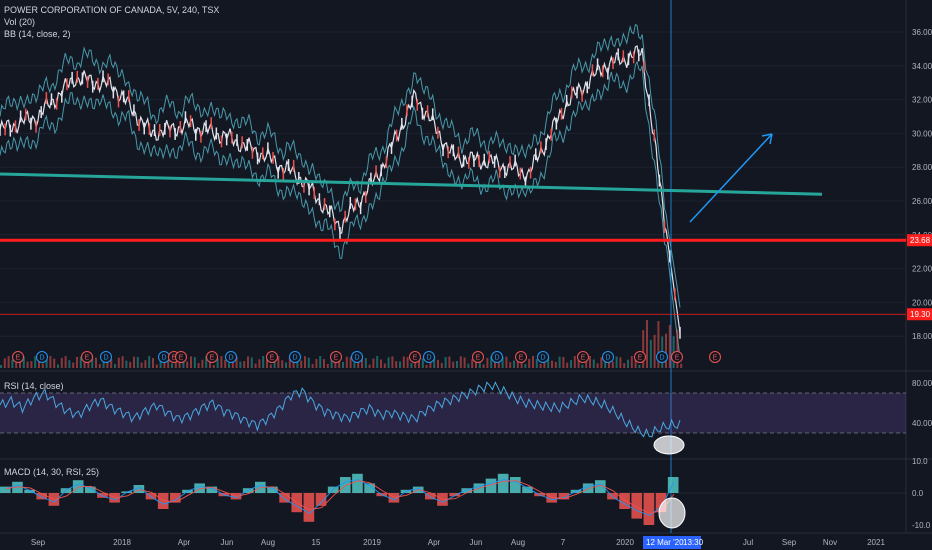 Image resolution: width=932 pixels, height=550 pixels. What do you see at coordinates (34, 386) in the screenshot?
I see `rsi-legend: RSI (14, close)` at bounding box center [34, 386].